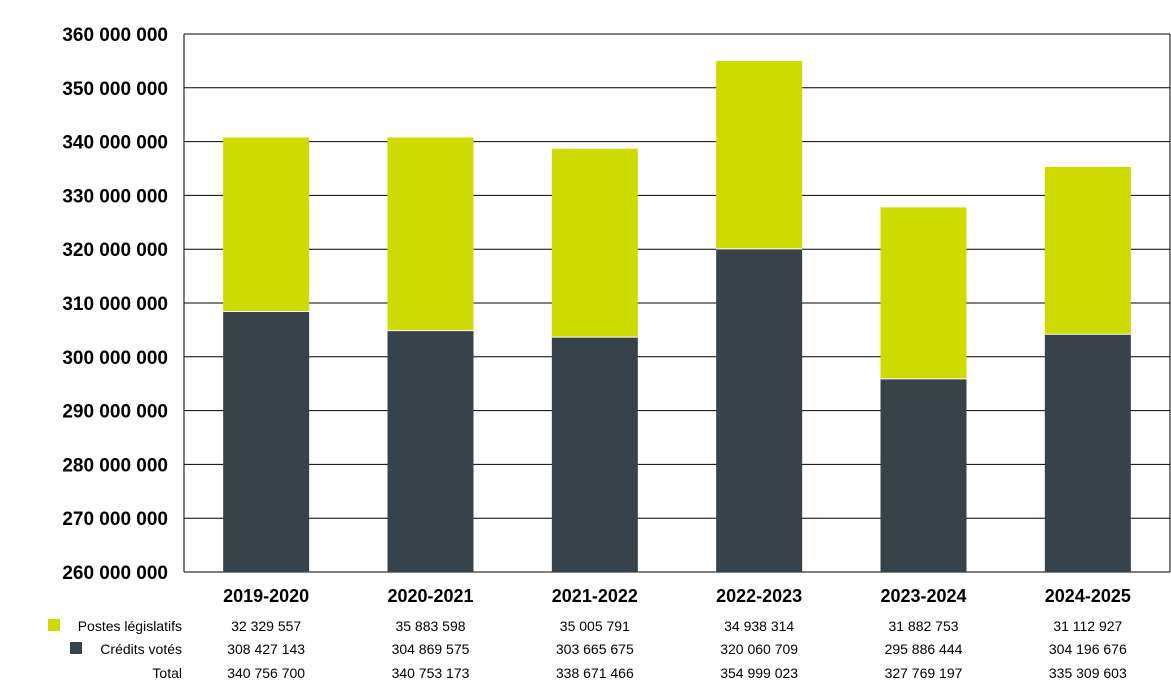 Image resolution: width=1171 pixels, height=698 pixels. What do you see at coordinates (76, 648) in the screenshot?
I see `legend-swatch-credits-votes` at bounding box center [76, 648].